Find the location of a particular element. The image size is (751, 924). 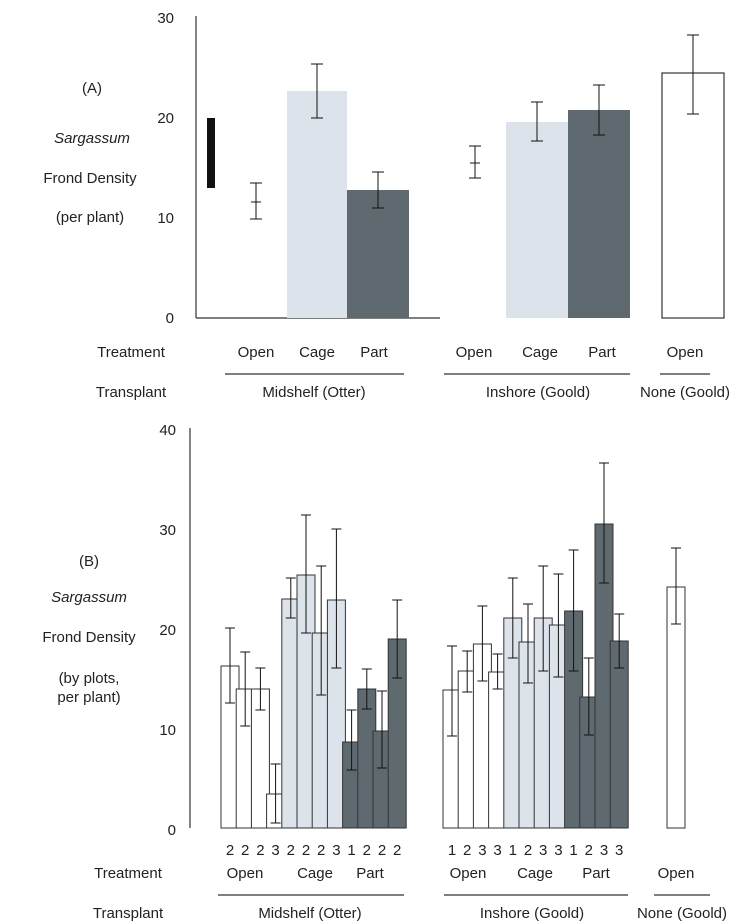

panel-b-ylabel-1: Sargassum is located at coordinates (89, 597).